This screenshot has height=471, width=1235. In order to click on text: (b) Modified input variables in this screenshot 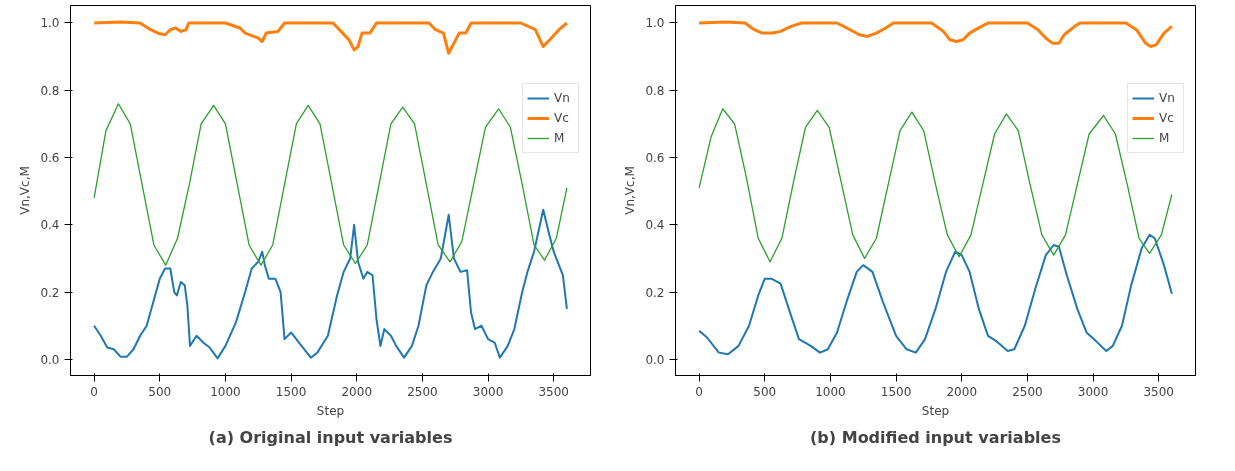, I will do `click(935, 437)`.